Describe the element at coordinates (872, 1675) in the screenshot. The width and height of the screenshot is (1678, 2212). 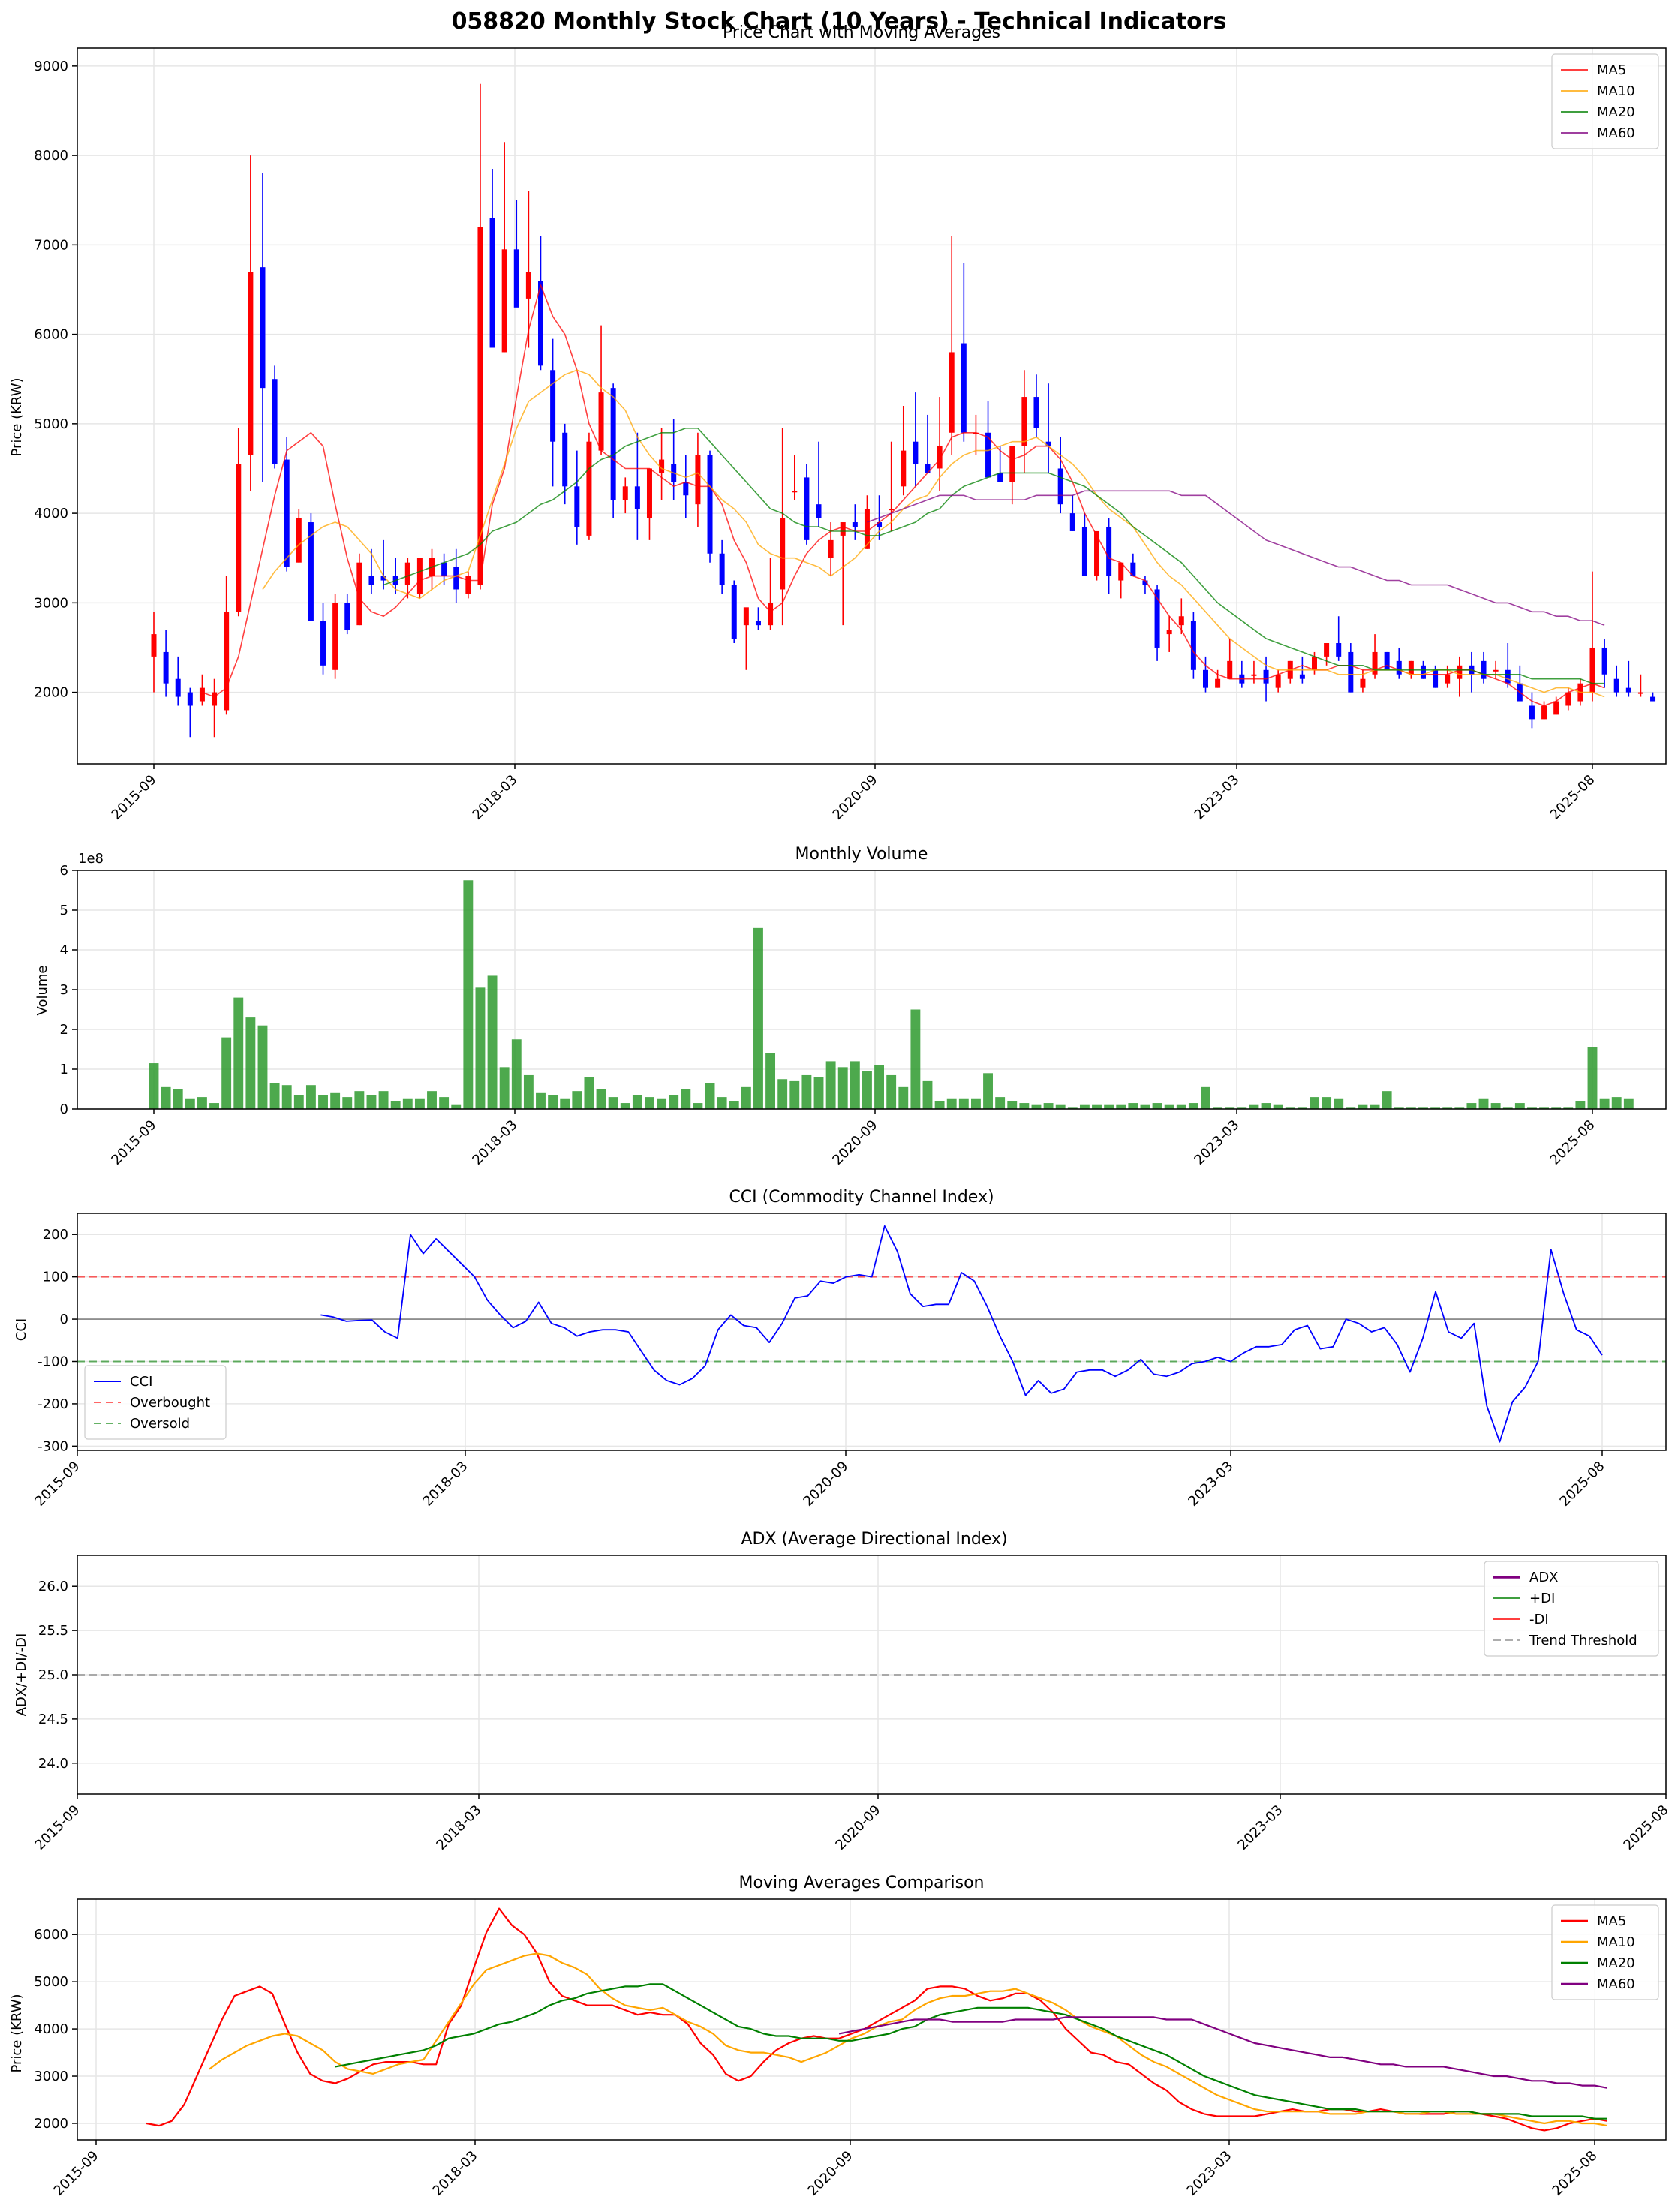
I see `adx-axes-frame` at that location.